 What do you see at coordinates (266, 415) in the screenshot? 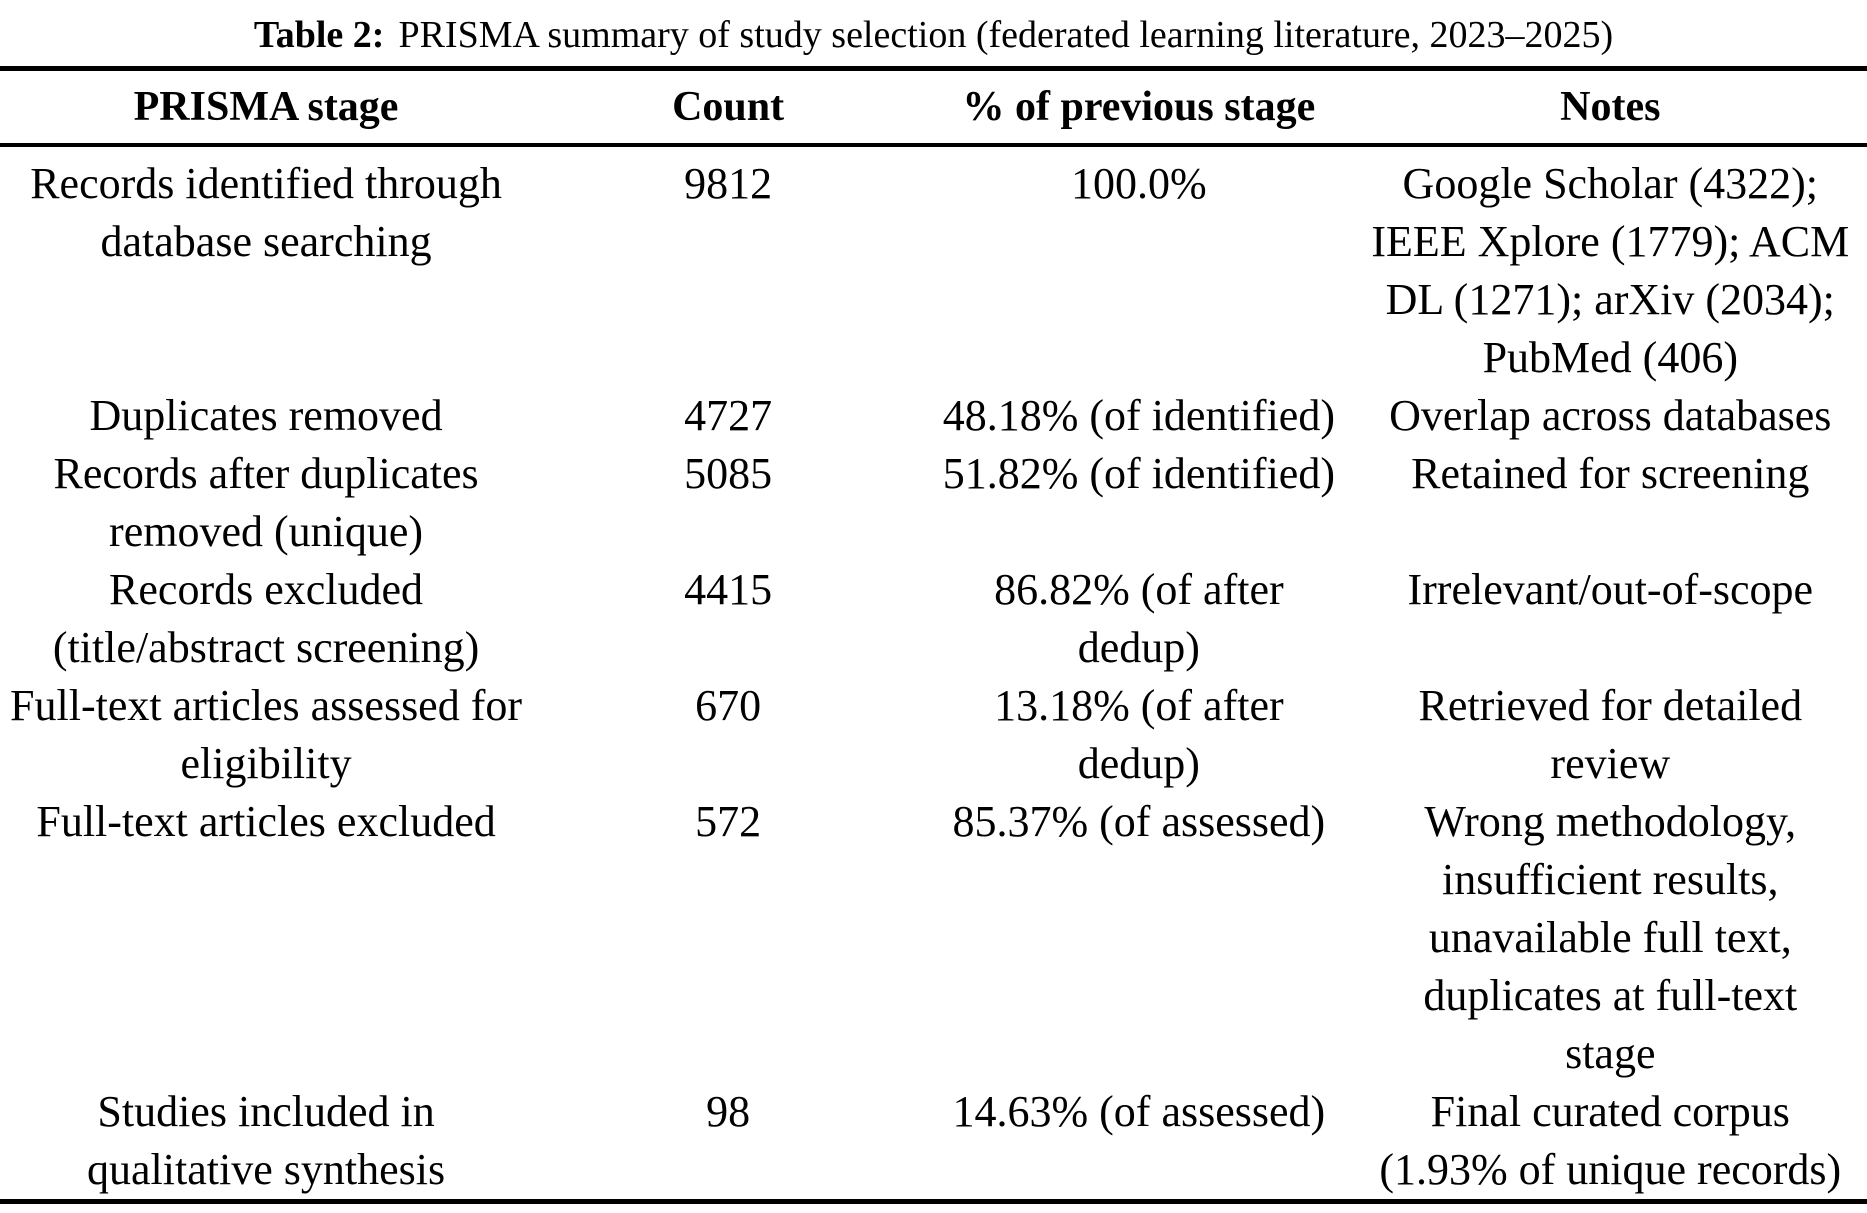
I see `cell-stage: Duplicates removed` at bounding box center [266, 415].